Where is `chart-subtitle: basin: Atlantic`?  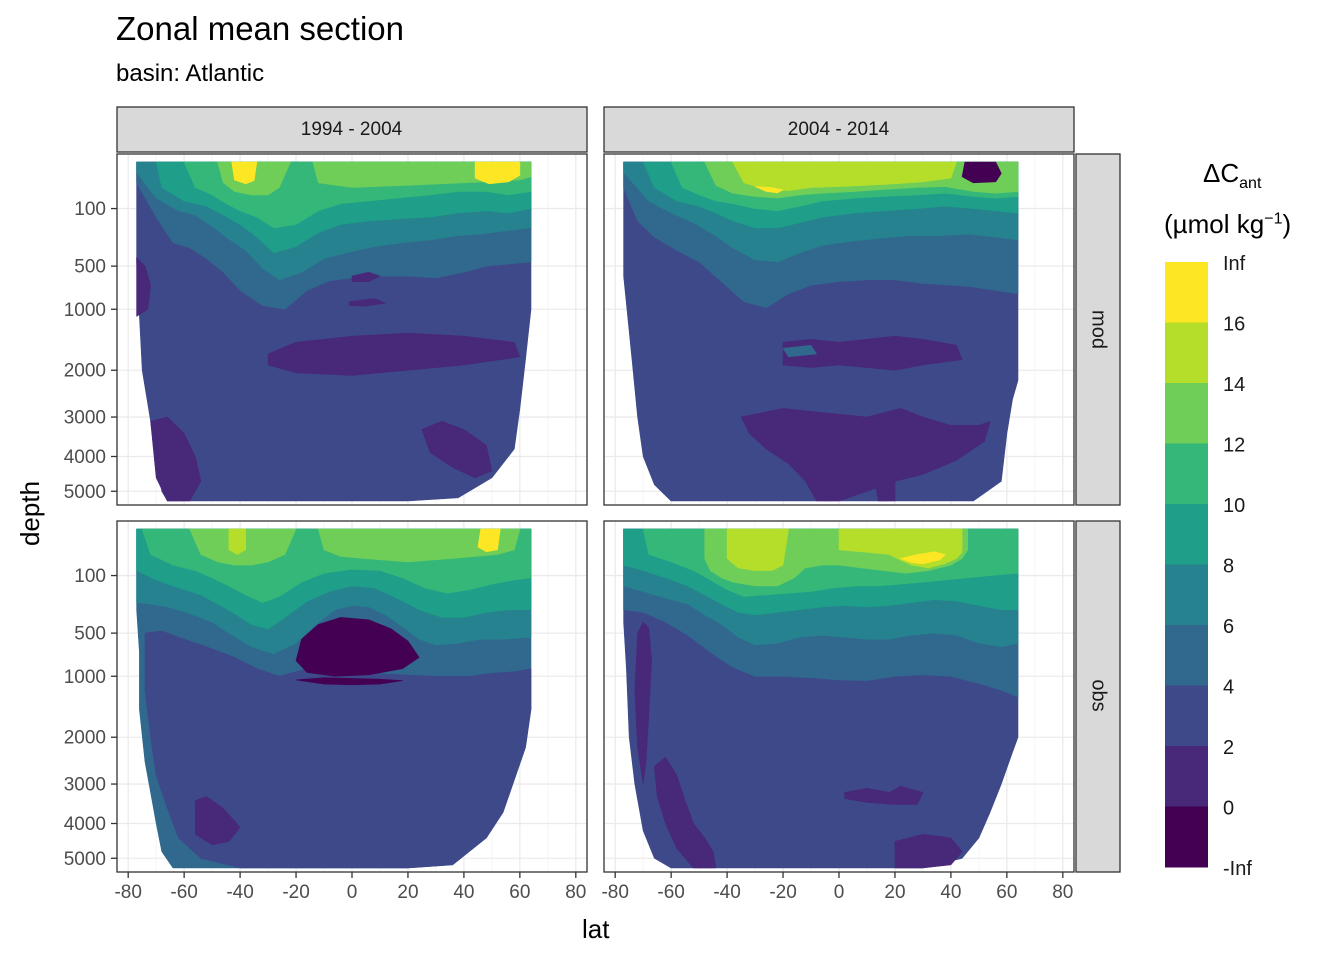 chart-subtitle: basin: Atlantic is located at coordinates (190, 73).